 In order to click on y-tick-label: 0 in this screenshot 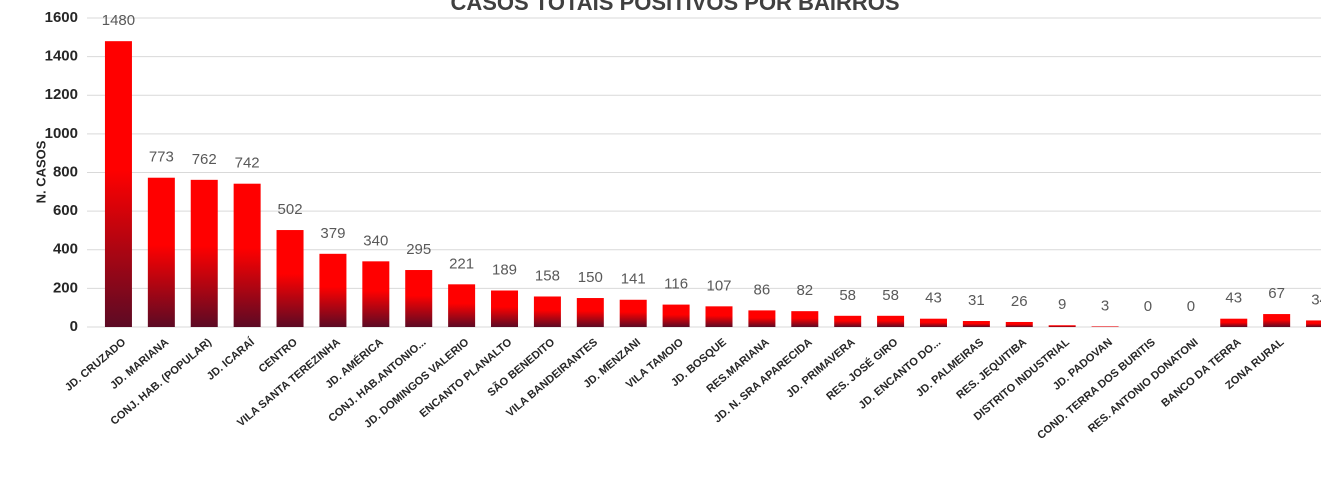, I will do `click(74, 326)`.